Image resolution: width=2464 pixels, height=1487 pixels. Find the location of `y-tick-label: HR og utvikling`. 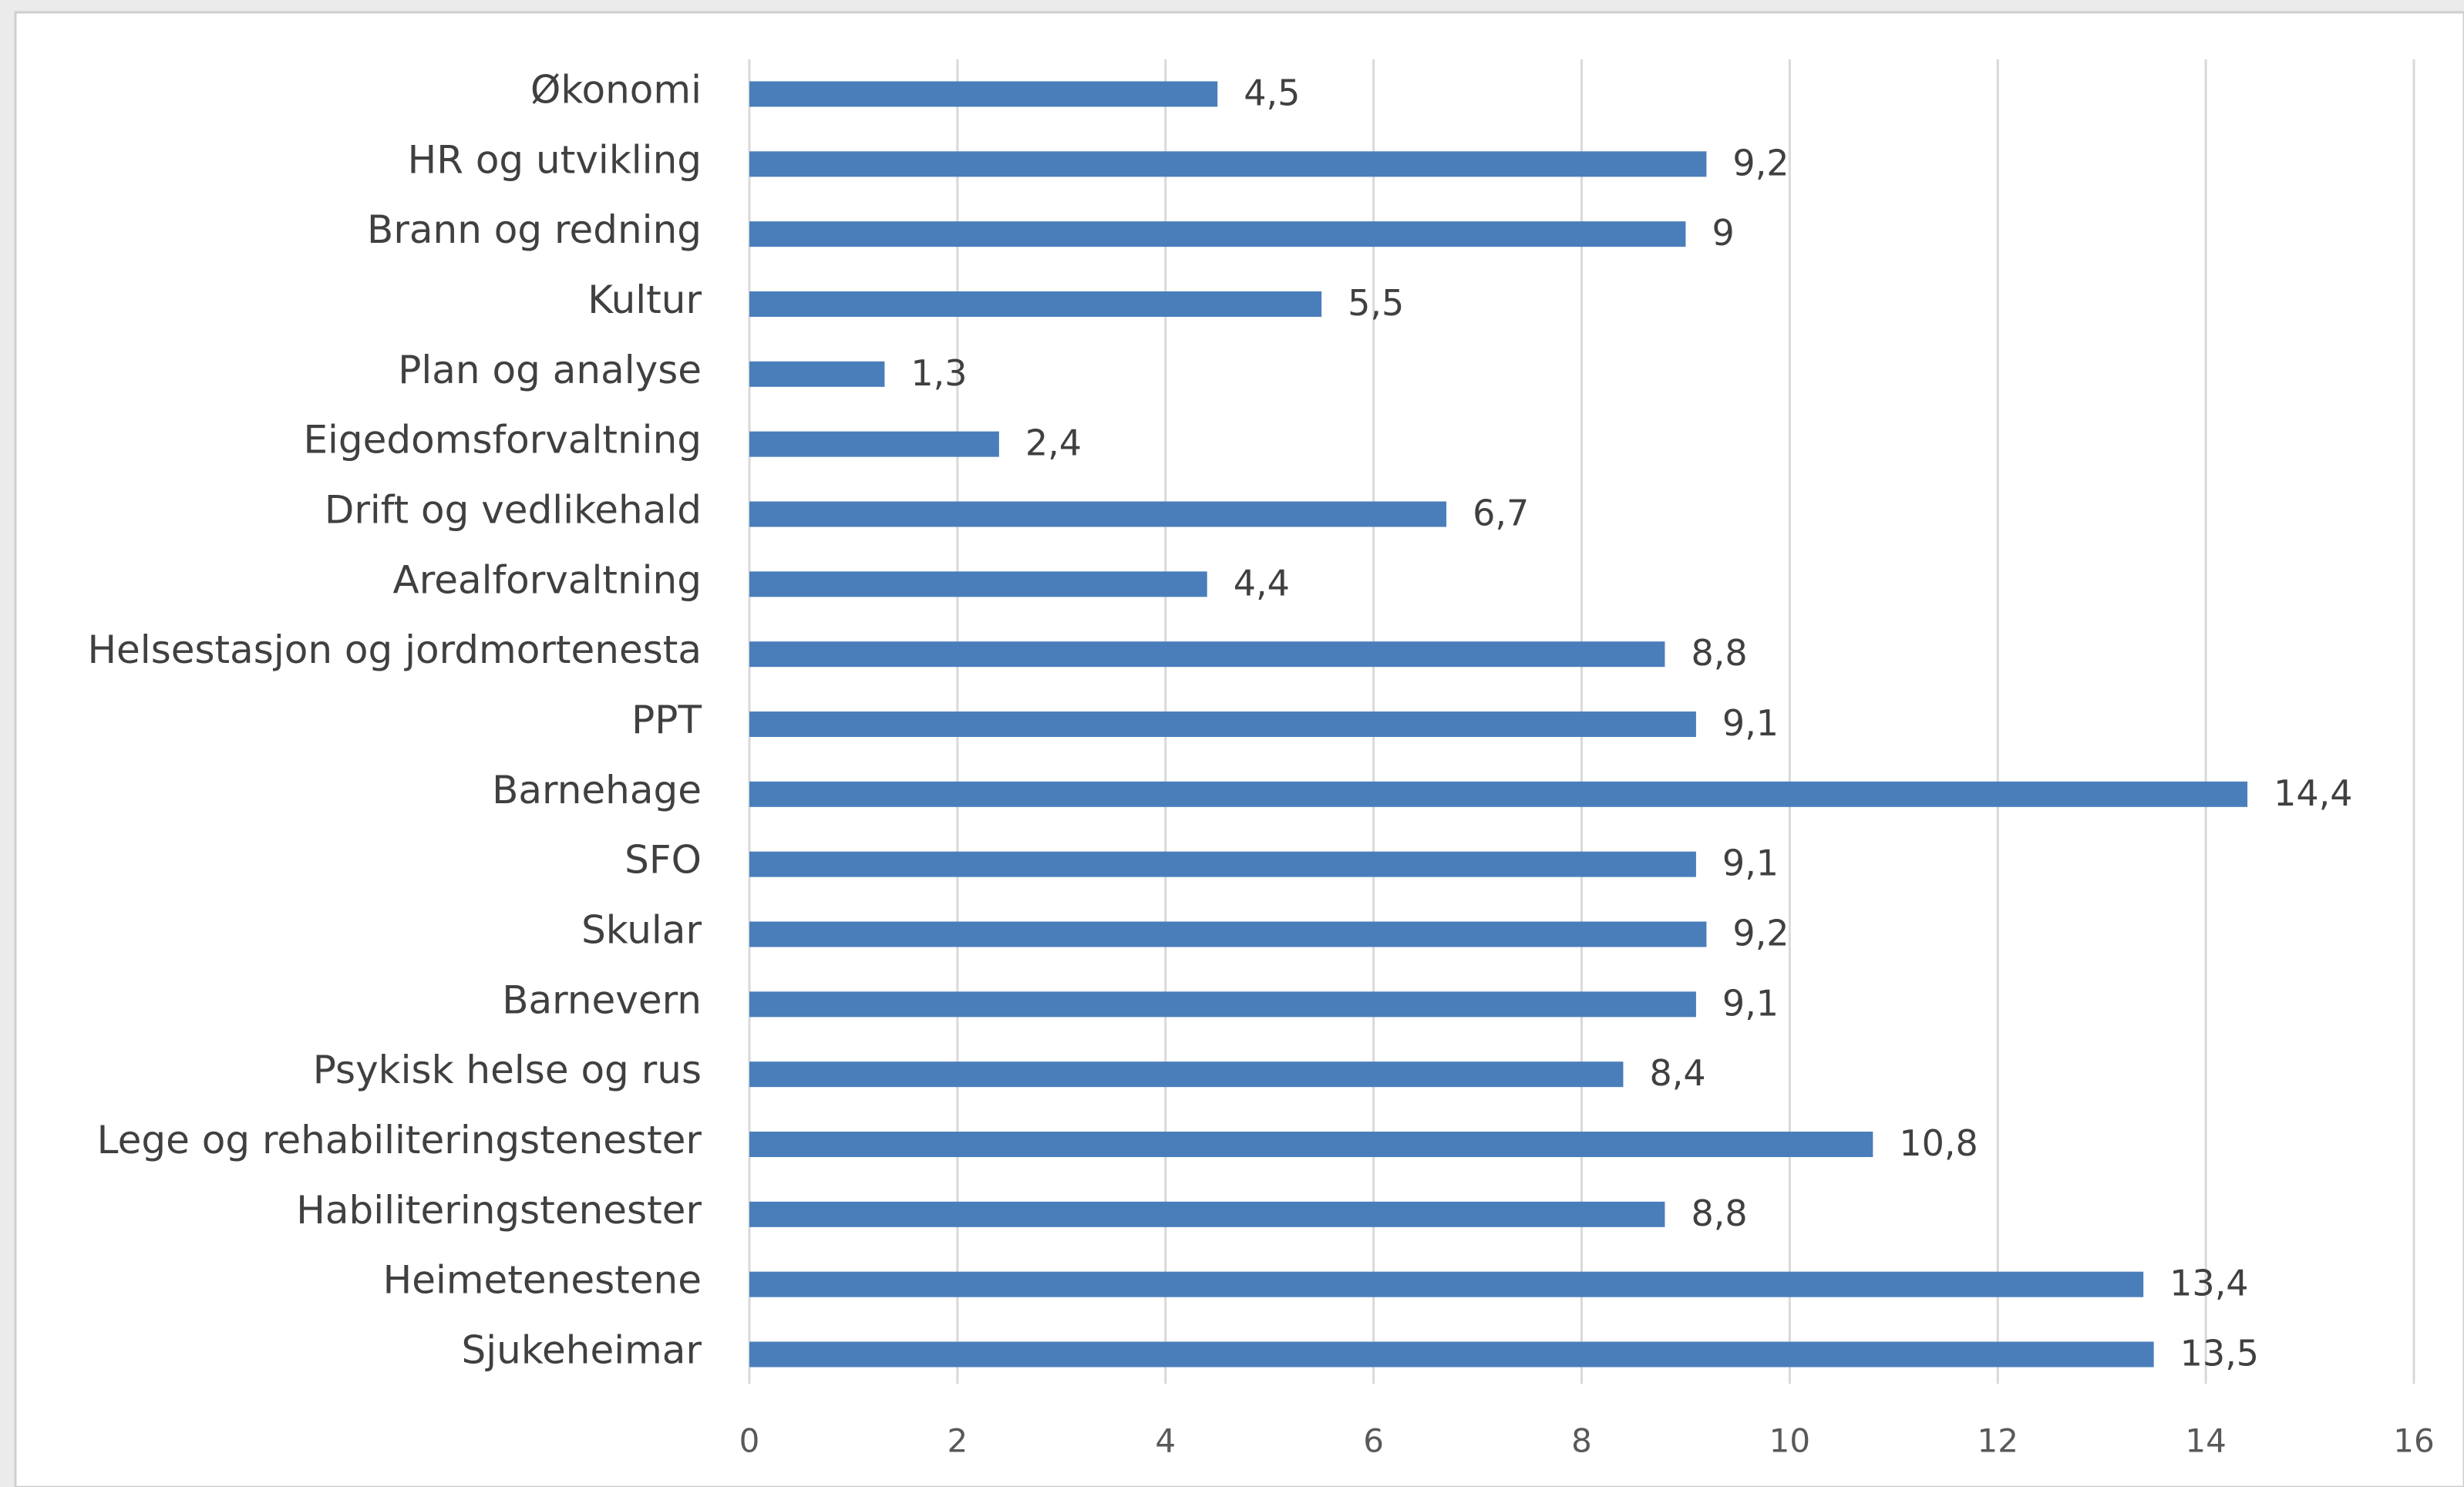

y-tick-label: HR og utvikling is located at coordinates (555, 160).